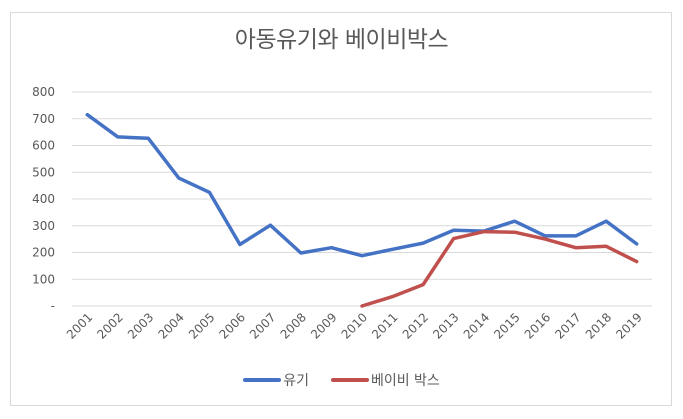 Image resolution: width=683 pixels, height=419 pixels. What do you see at coordinates (53, 306) in the screenshot?
I see `y-tick-label: -` at bounding box center [53, 306].